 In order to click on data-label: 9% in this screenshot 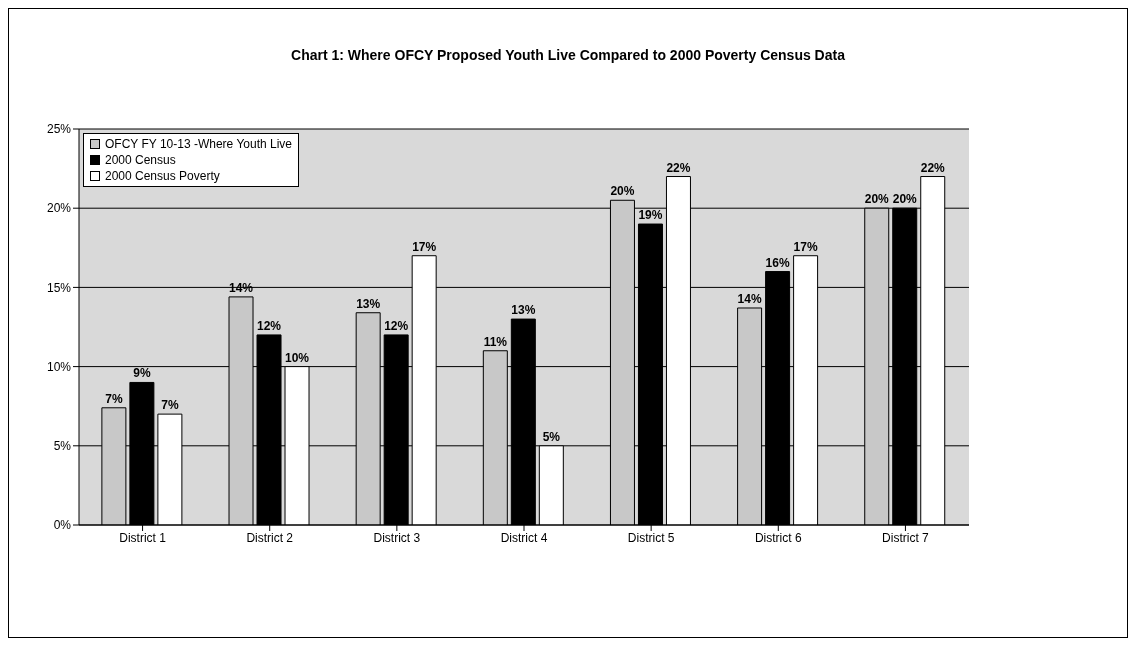, I will do `click(142, 373)`.